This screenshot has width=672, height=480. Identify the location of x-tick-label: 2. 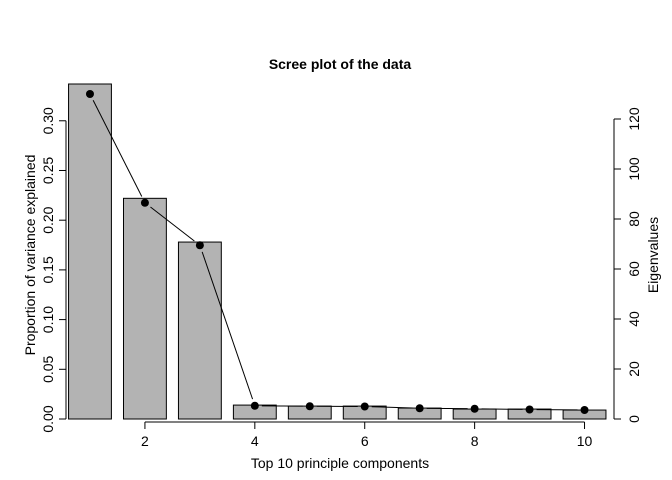
(145, 441).